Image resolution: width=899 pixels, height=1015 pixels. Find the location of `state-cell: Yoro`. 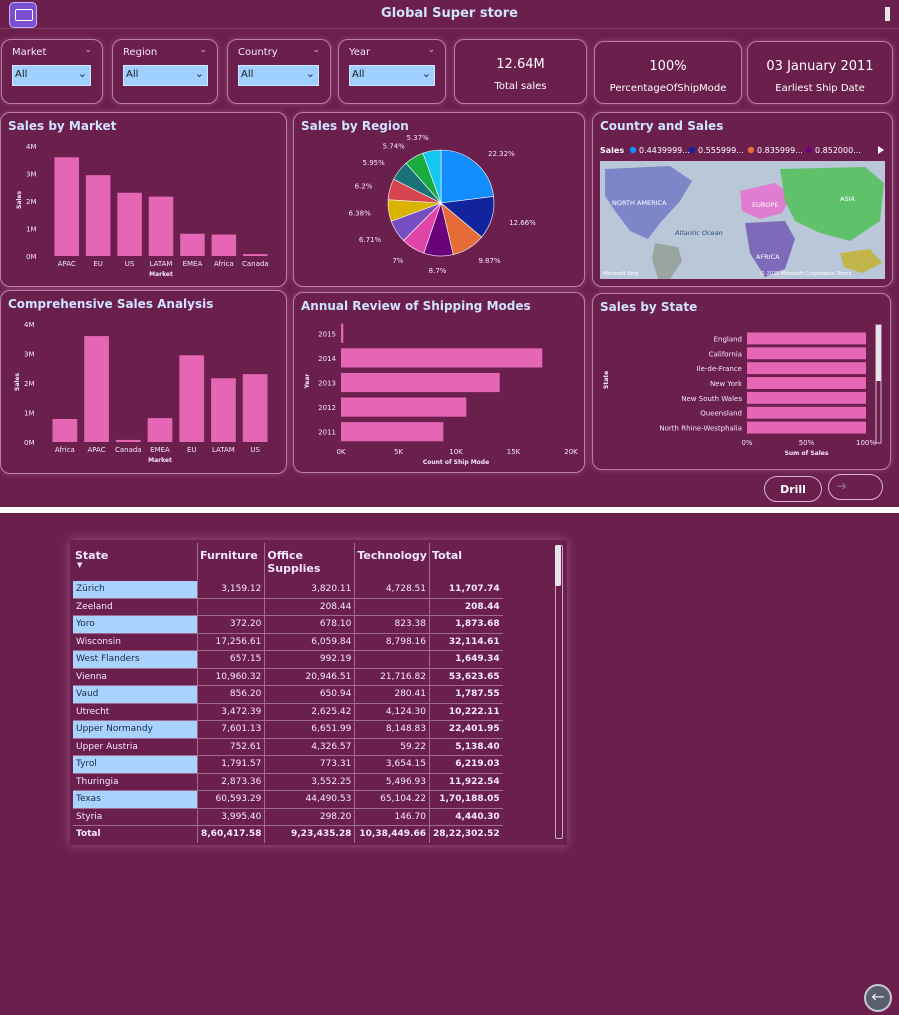

state-cell: Yoro is located at coordinates (135, 624).